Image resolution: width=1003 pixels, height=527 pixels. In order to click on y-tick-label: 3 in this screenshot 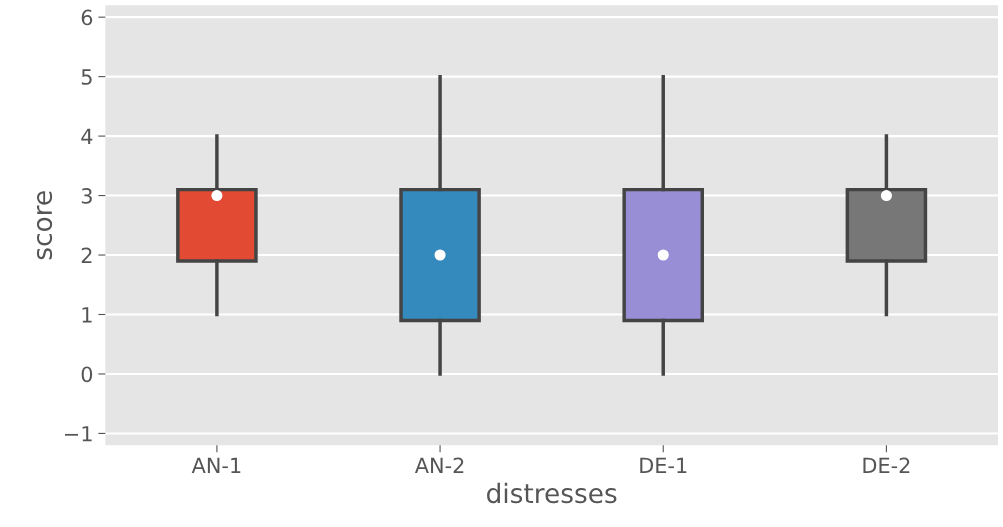, I will do `click(86, 196)`.